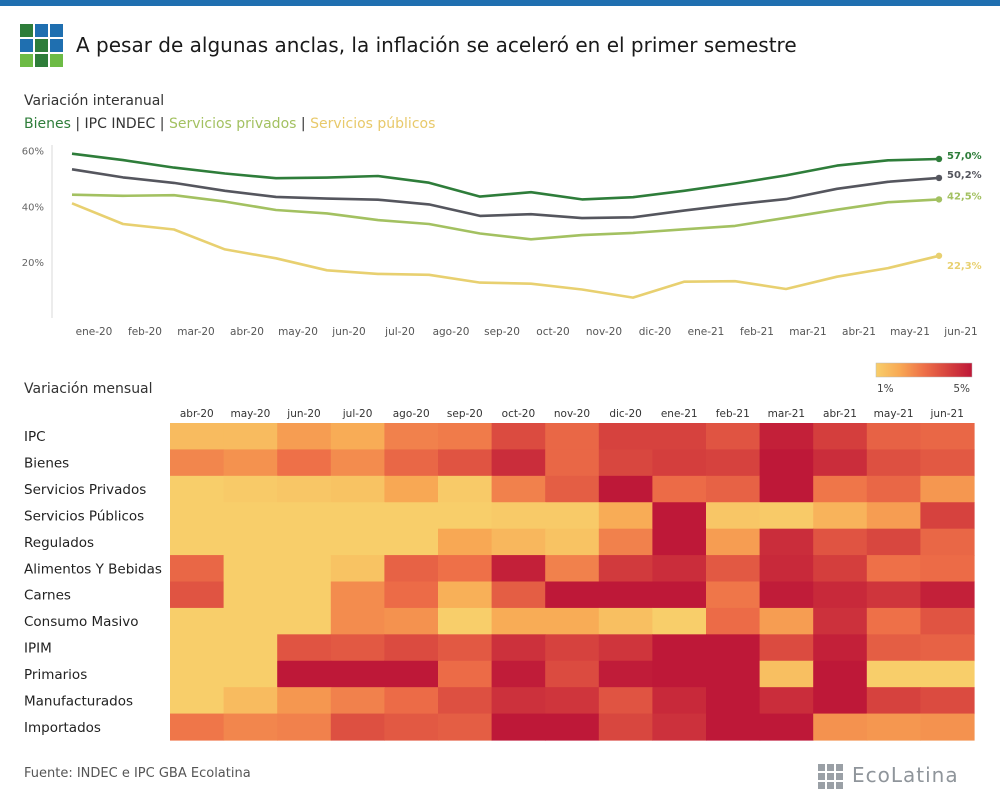 The width and height of the screenshot is (1000, 800). Describe the element at coordinates (94, 332) in the screenshot. I see `x-tick-label: ene-20` at that location.